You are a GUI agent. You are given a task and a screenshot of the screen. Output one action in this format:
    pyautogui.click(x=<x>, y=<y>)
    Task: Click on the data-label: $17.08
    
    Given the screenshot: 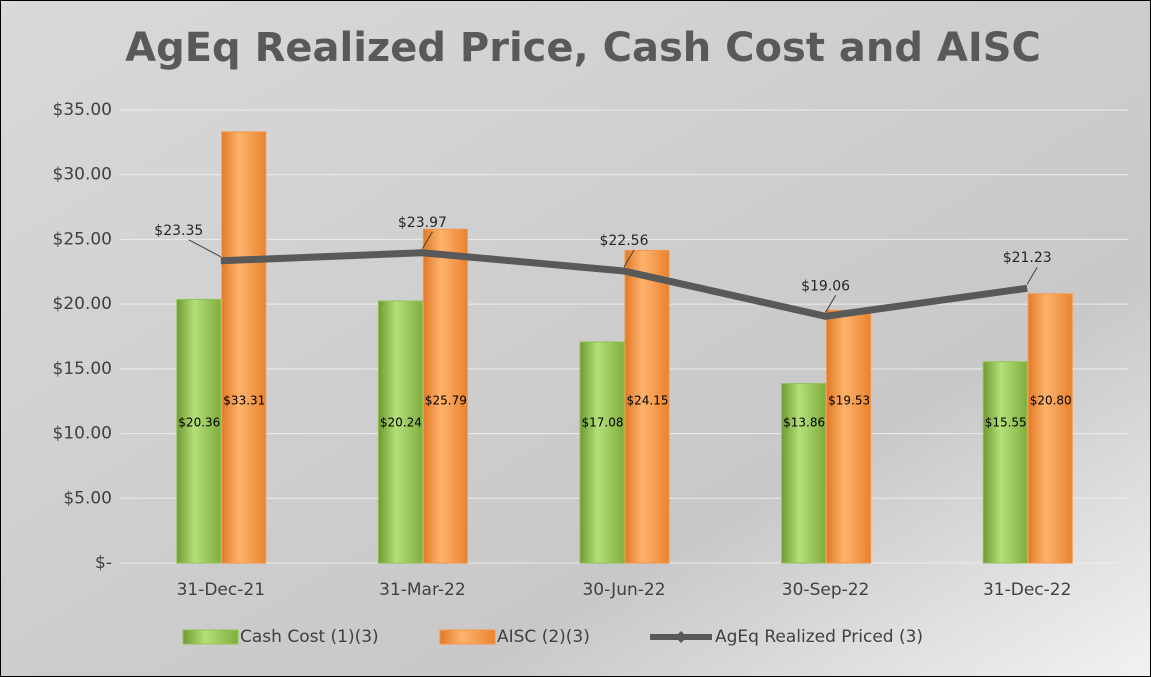 What is the action you would take?
    pyautogui.click(x=603, y=423)
    